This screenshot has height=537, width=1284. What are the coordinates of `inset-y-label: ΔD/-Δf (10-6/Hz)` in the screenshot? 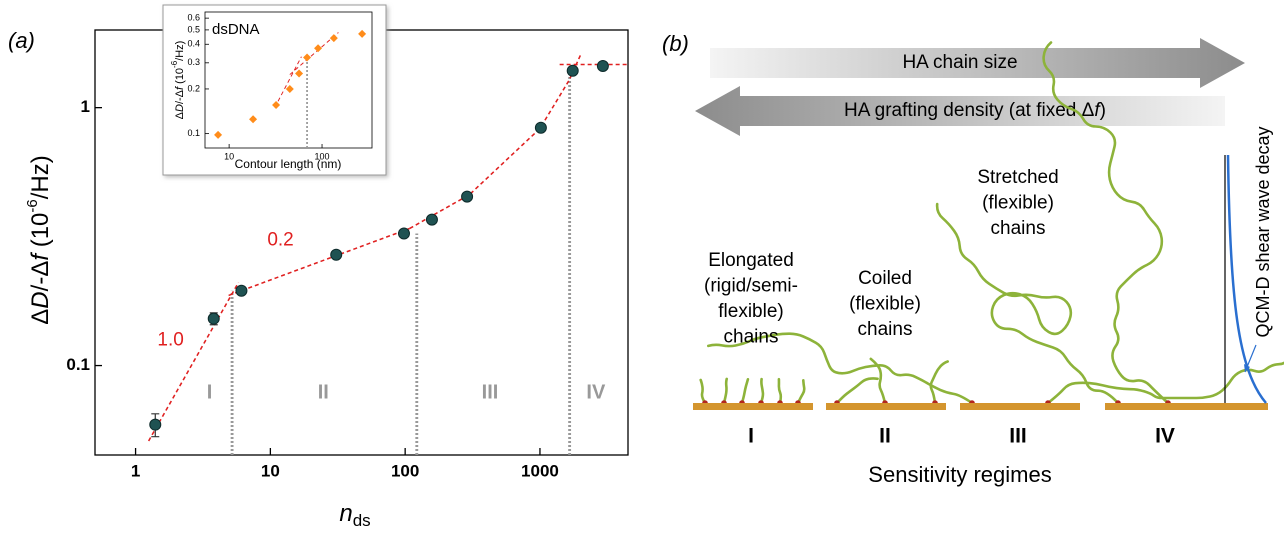 It's located at (178, 80).